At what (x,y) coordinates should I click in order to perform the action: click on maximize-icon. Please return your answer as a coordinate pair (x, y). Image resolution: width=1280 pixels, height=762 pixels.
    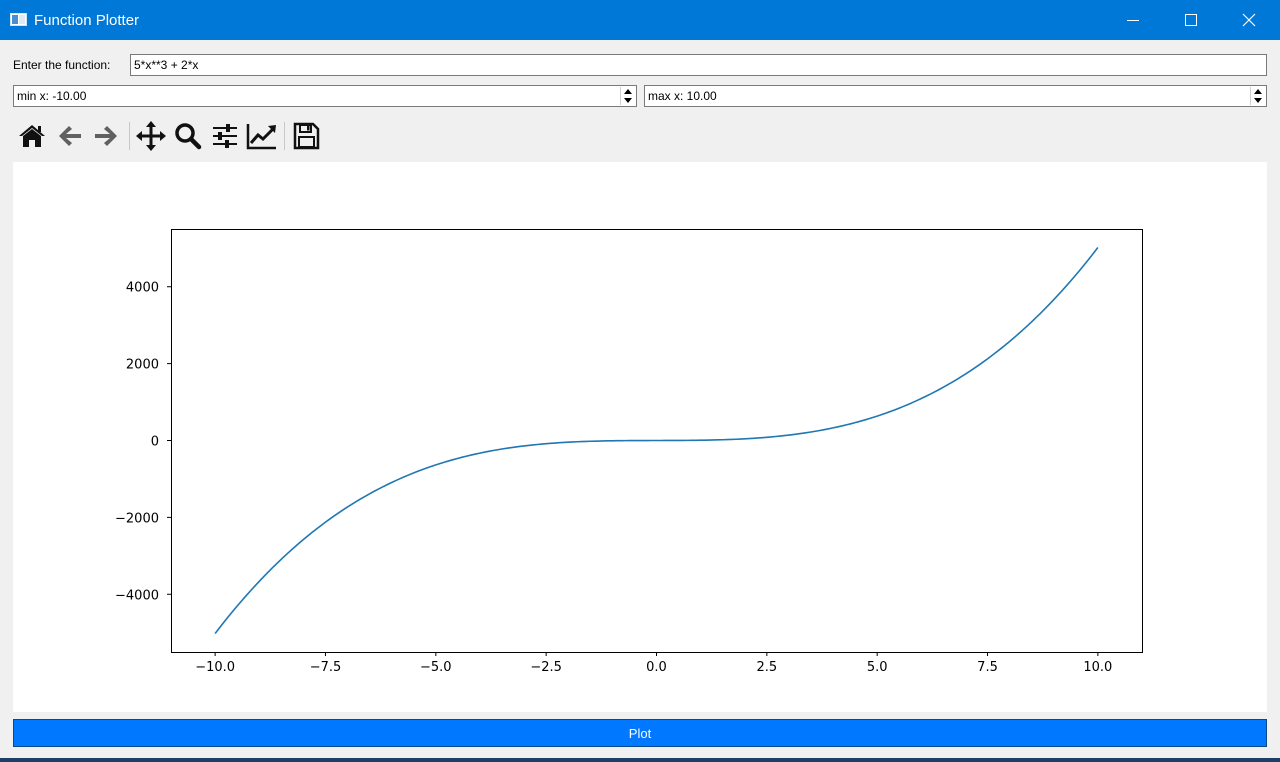
    Looking at the image, I should click on (1191, 20).